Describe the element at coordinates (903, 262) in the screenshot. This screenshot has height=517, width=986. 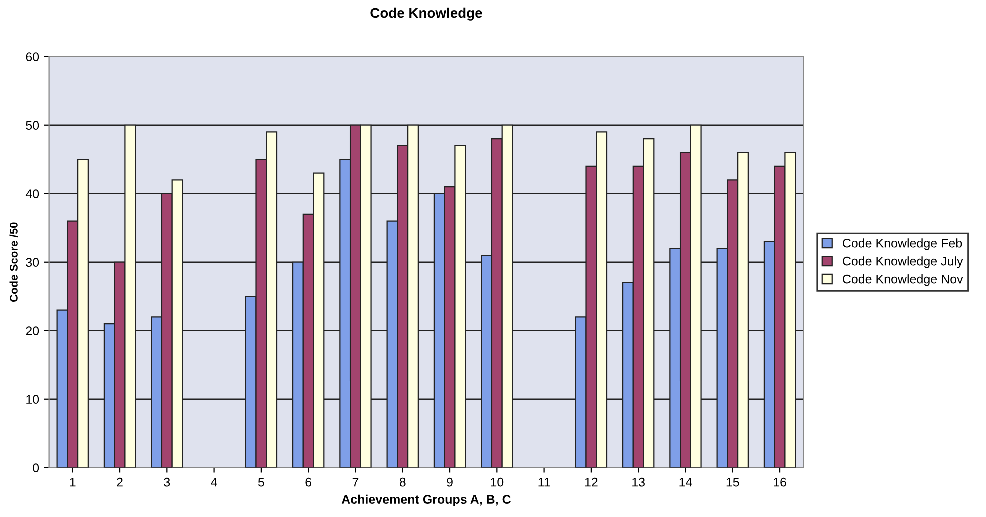
I see `legend-label: Code Knowledge July` at that location.